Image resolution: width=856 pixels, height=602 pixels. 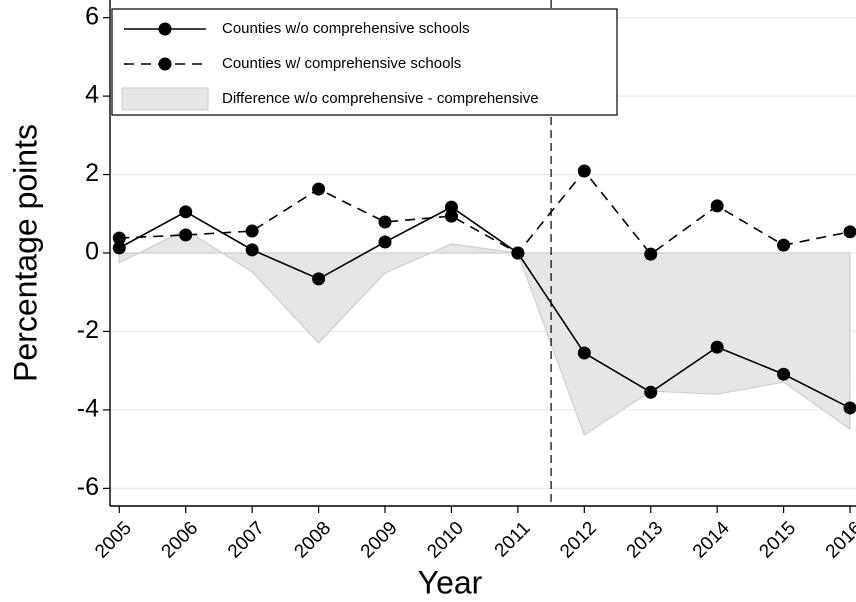 I want to click on x-tick-label: 2005, so click(x=113, y=540).